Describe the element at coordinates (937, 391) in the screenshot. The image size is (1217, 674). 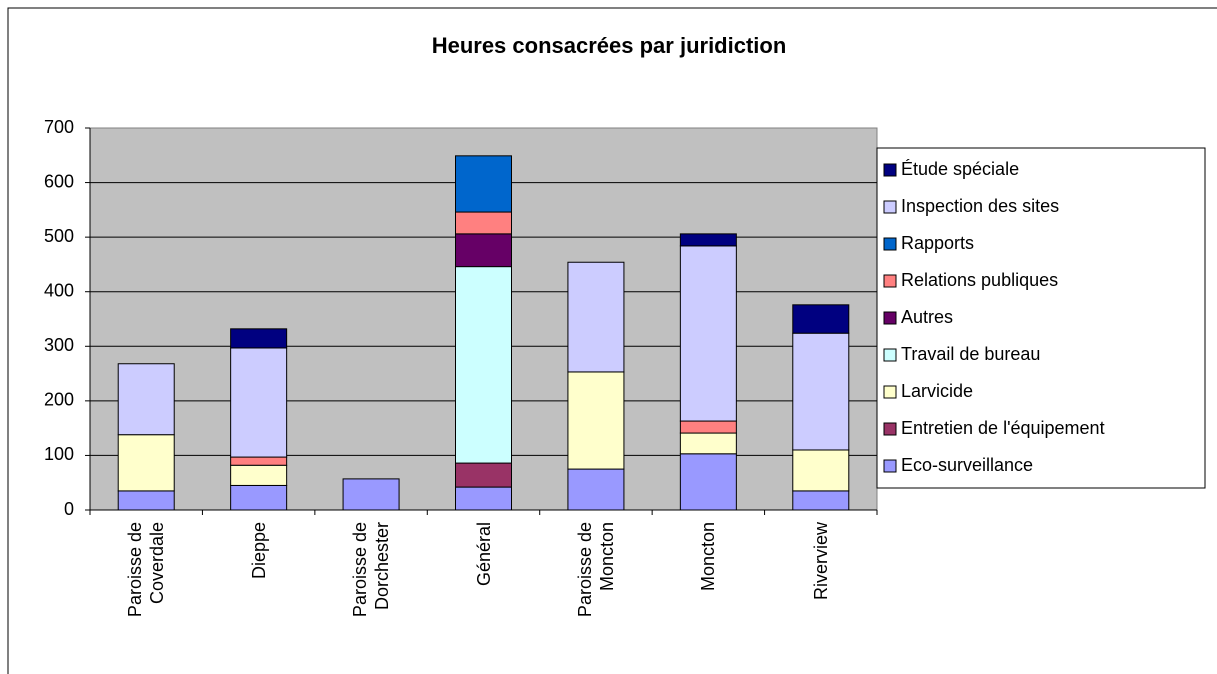
I see `legend-label: Larvicide` at that location.